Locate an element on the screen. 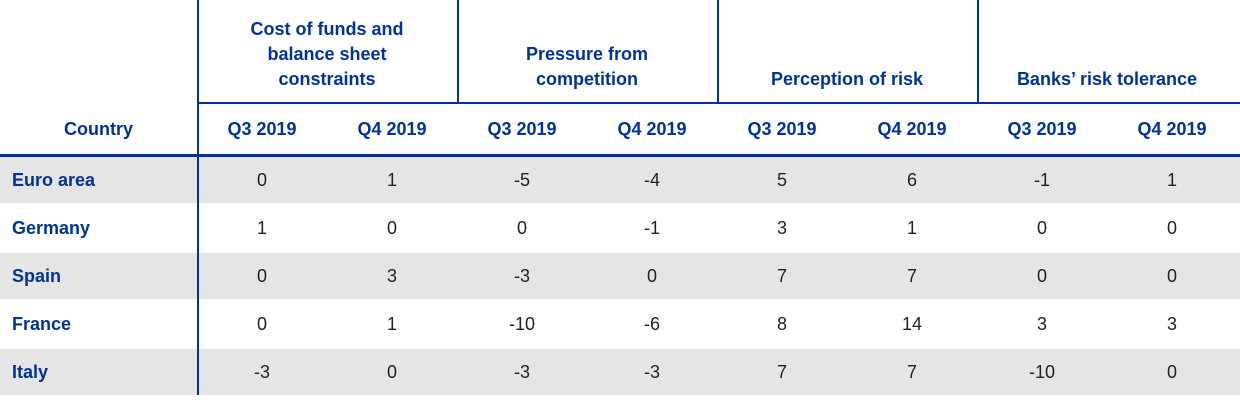 This screenshot has width=1240, height=402. country: Germany is located at coordinates (51, 227).